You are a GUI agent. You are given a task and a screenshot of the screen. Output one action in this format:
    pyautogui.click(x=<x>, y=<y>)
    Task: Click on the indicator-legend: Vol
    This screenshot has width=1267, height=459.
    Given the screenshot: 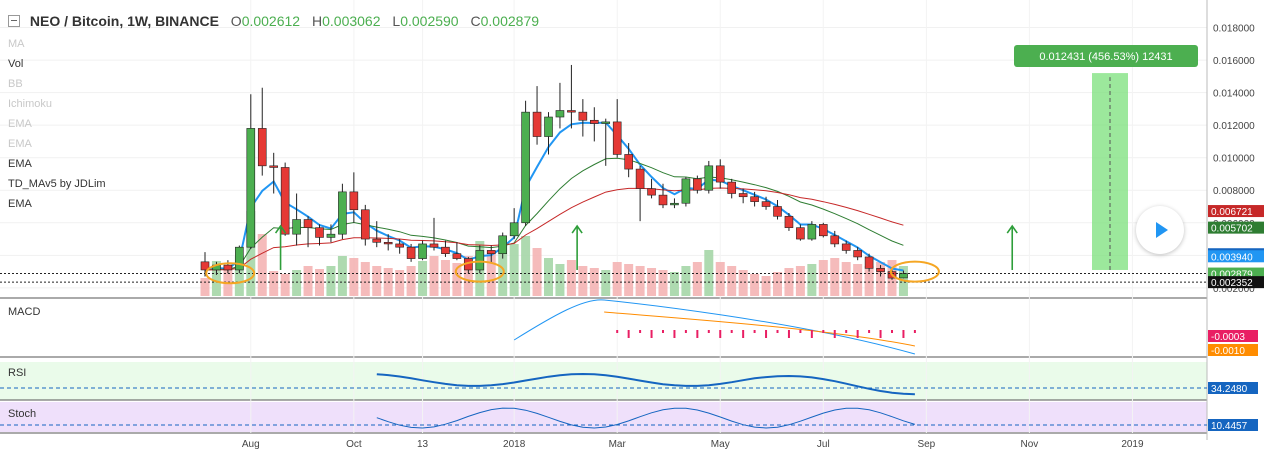 What is the action you would take?
    pyautogui.click(x=16, y=64)
    